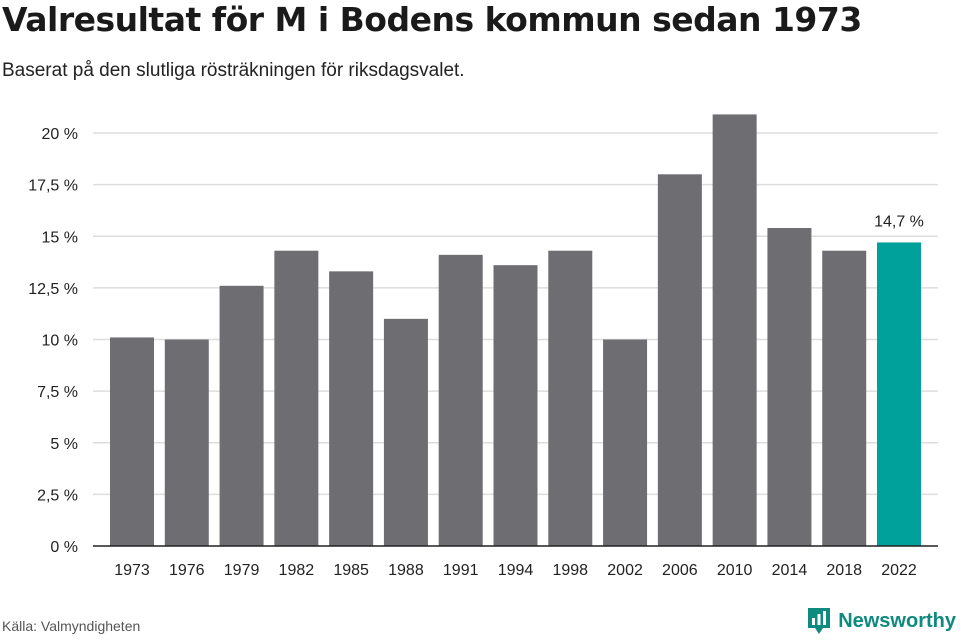  I want to click on bar-2014, so click(789, 387).